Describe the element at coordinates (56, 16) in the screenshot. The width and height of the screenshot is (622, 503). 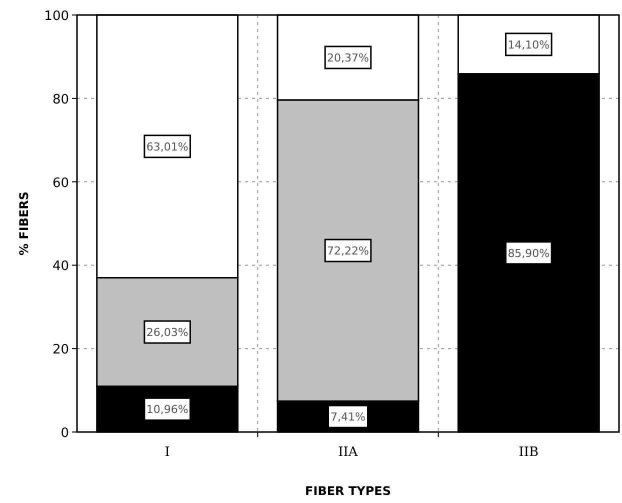
I see `y-tick-label: 100` at that location.